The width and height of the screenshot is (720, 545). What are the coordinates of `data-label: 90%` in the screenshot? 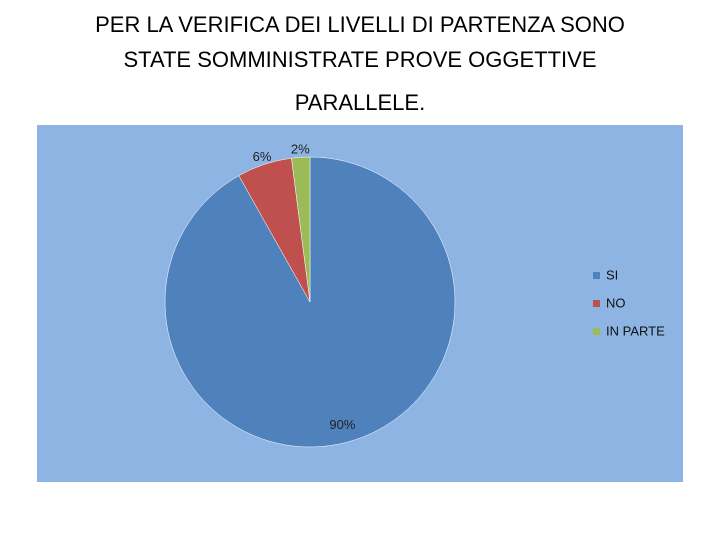 It's located at (342, 424).